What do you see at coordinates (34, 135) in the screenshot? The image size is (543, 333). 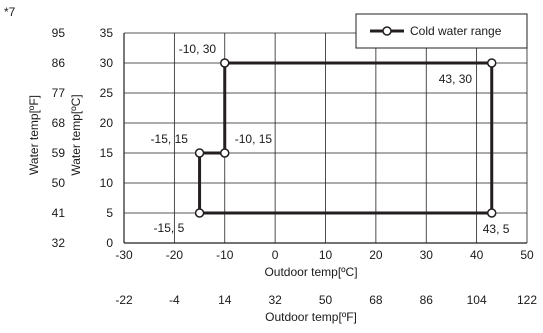 I see `y-axis-title-secondary: Water temp[ºF]` at bounding box center [34, 135].